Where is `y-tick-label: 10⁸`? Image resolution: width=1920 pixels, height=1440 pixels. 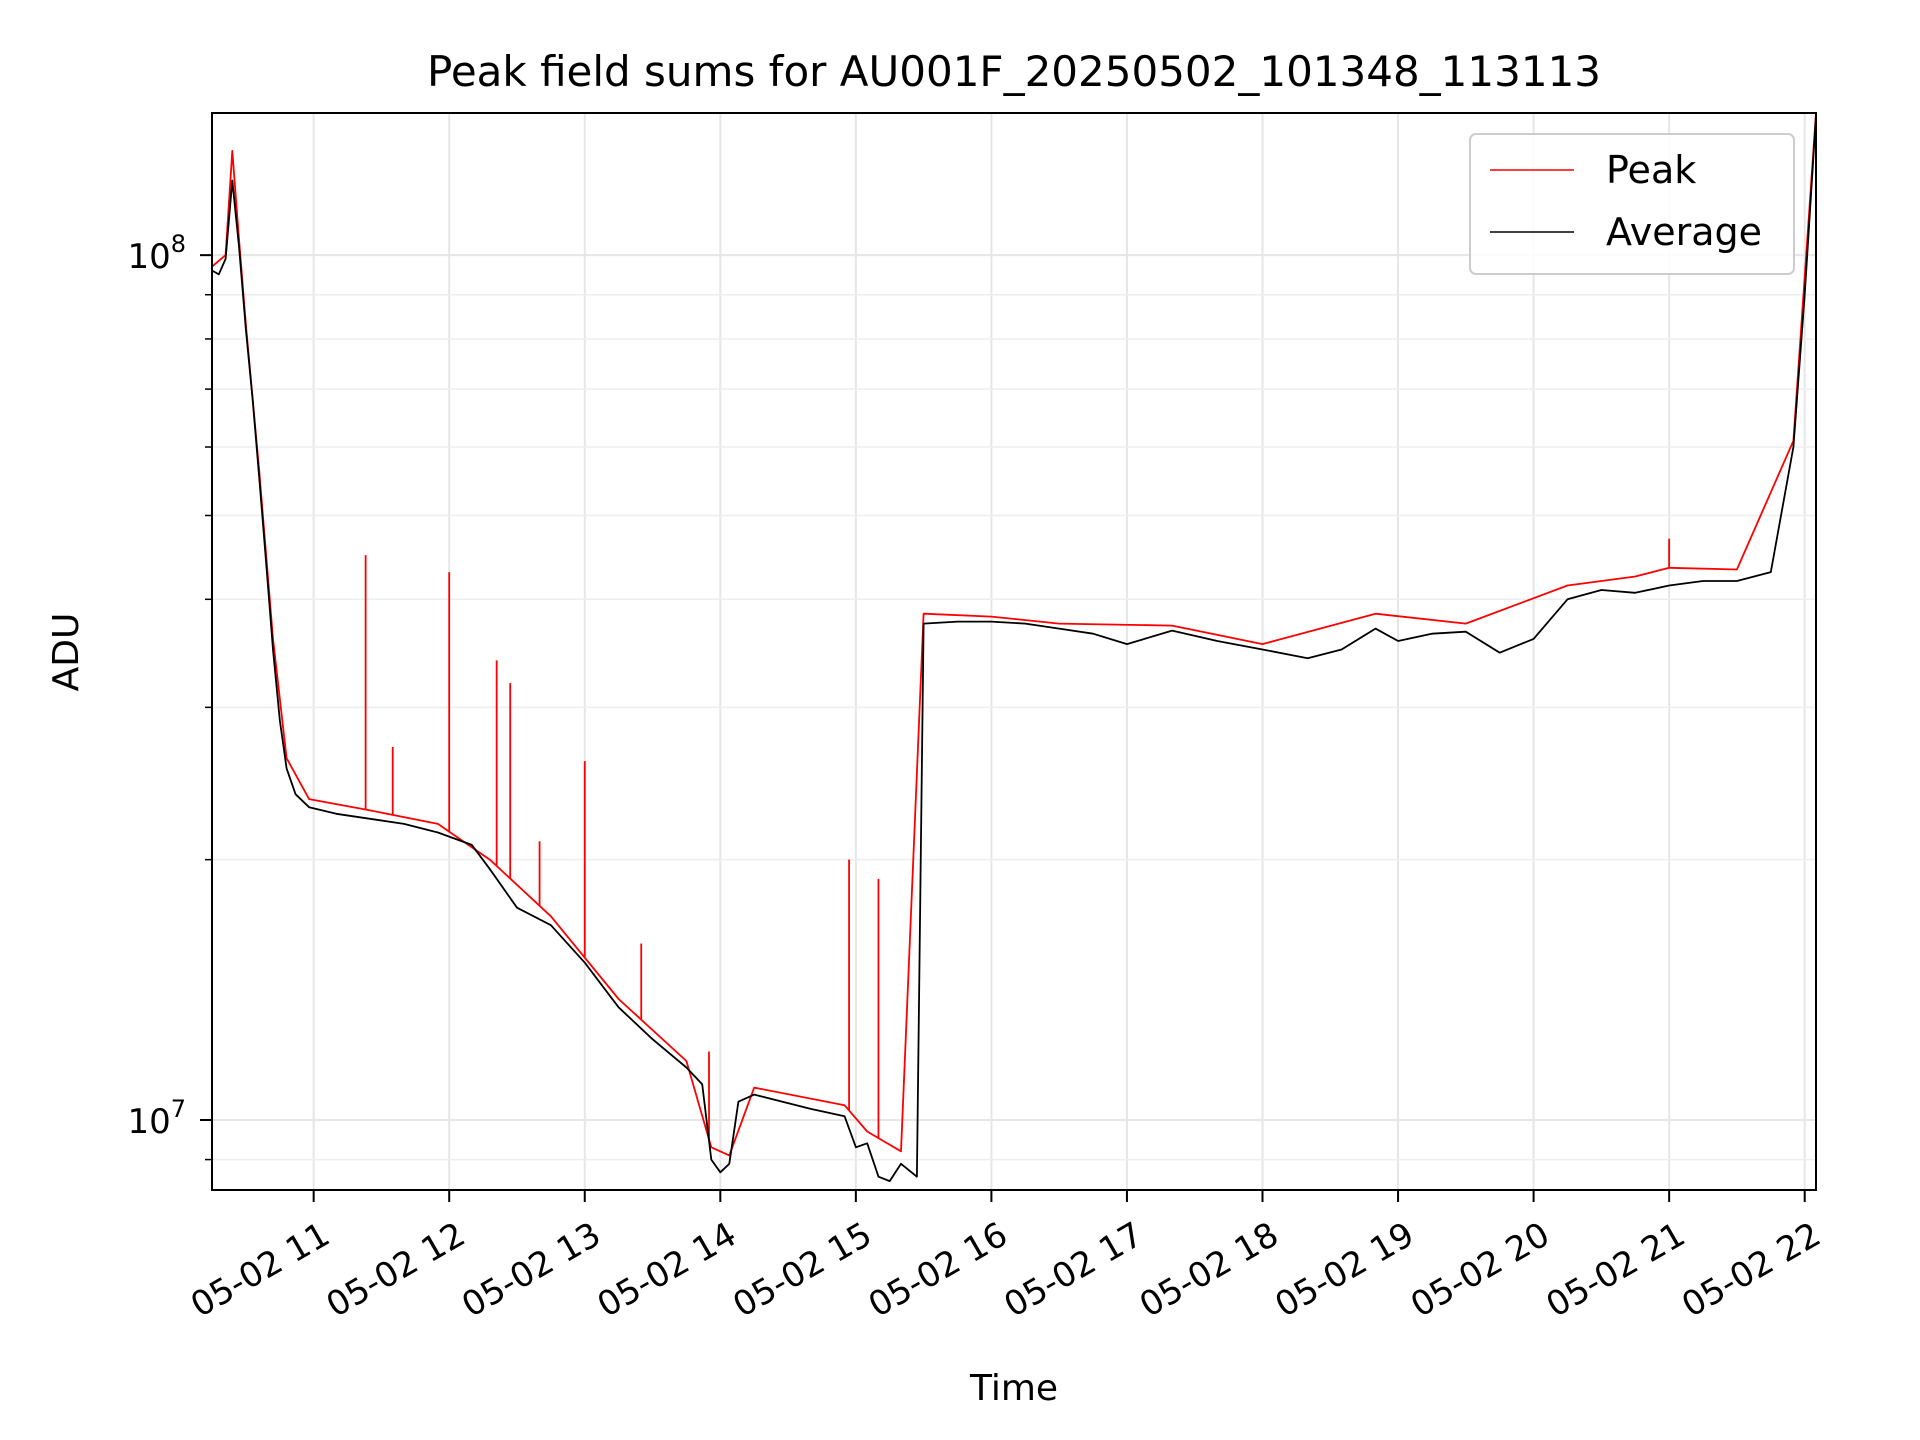 y-tick-label: 10⁸ is located at coordinates (156, 253).